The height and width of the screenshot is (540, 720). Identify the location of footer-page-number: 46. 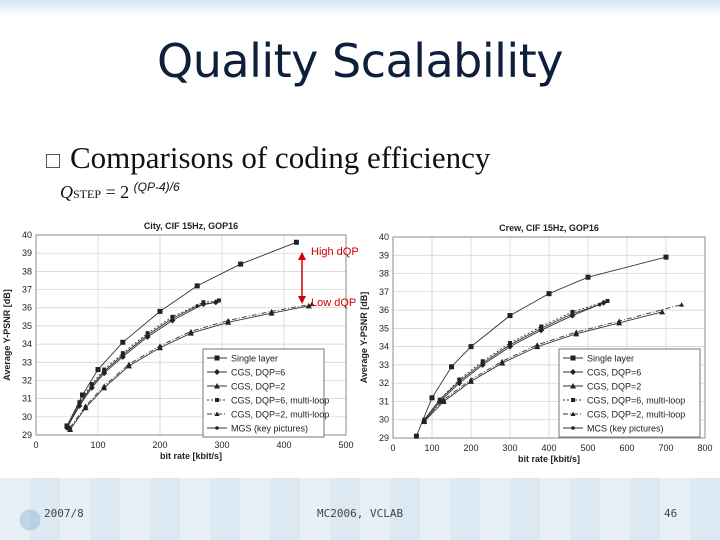
(671, 513).